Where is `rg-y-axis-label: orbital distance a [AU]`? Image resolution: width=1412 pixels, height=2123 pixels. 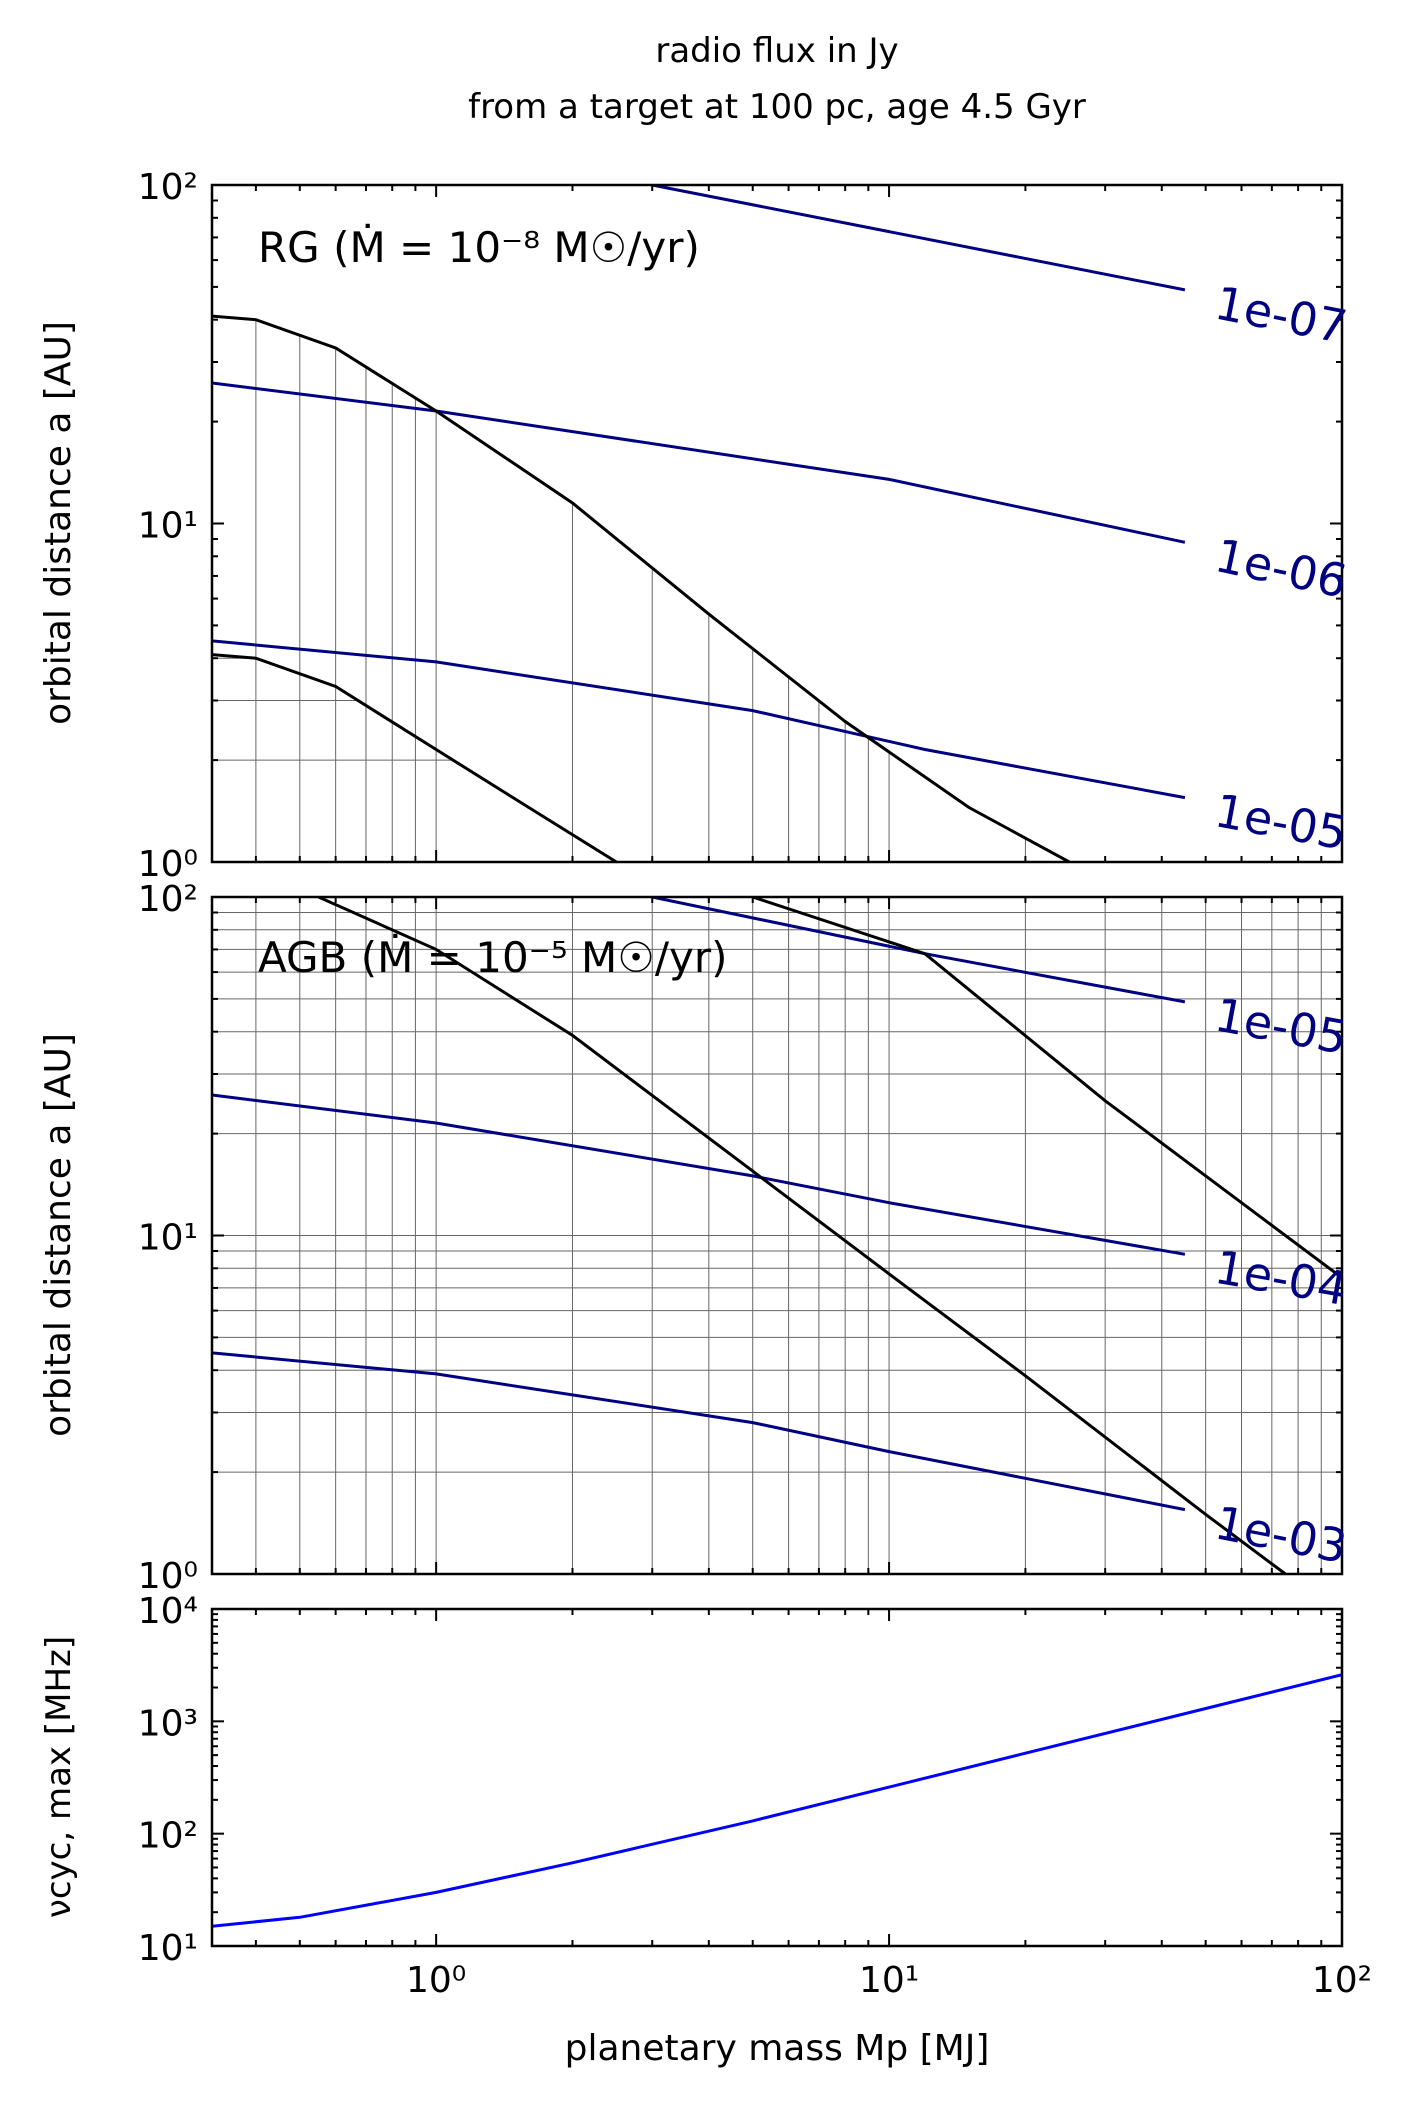 rg-y-axis-label: orbital distance a [AU] is located at coordinates (58, 523).